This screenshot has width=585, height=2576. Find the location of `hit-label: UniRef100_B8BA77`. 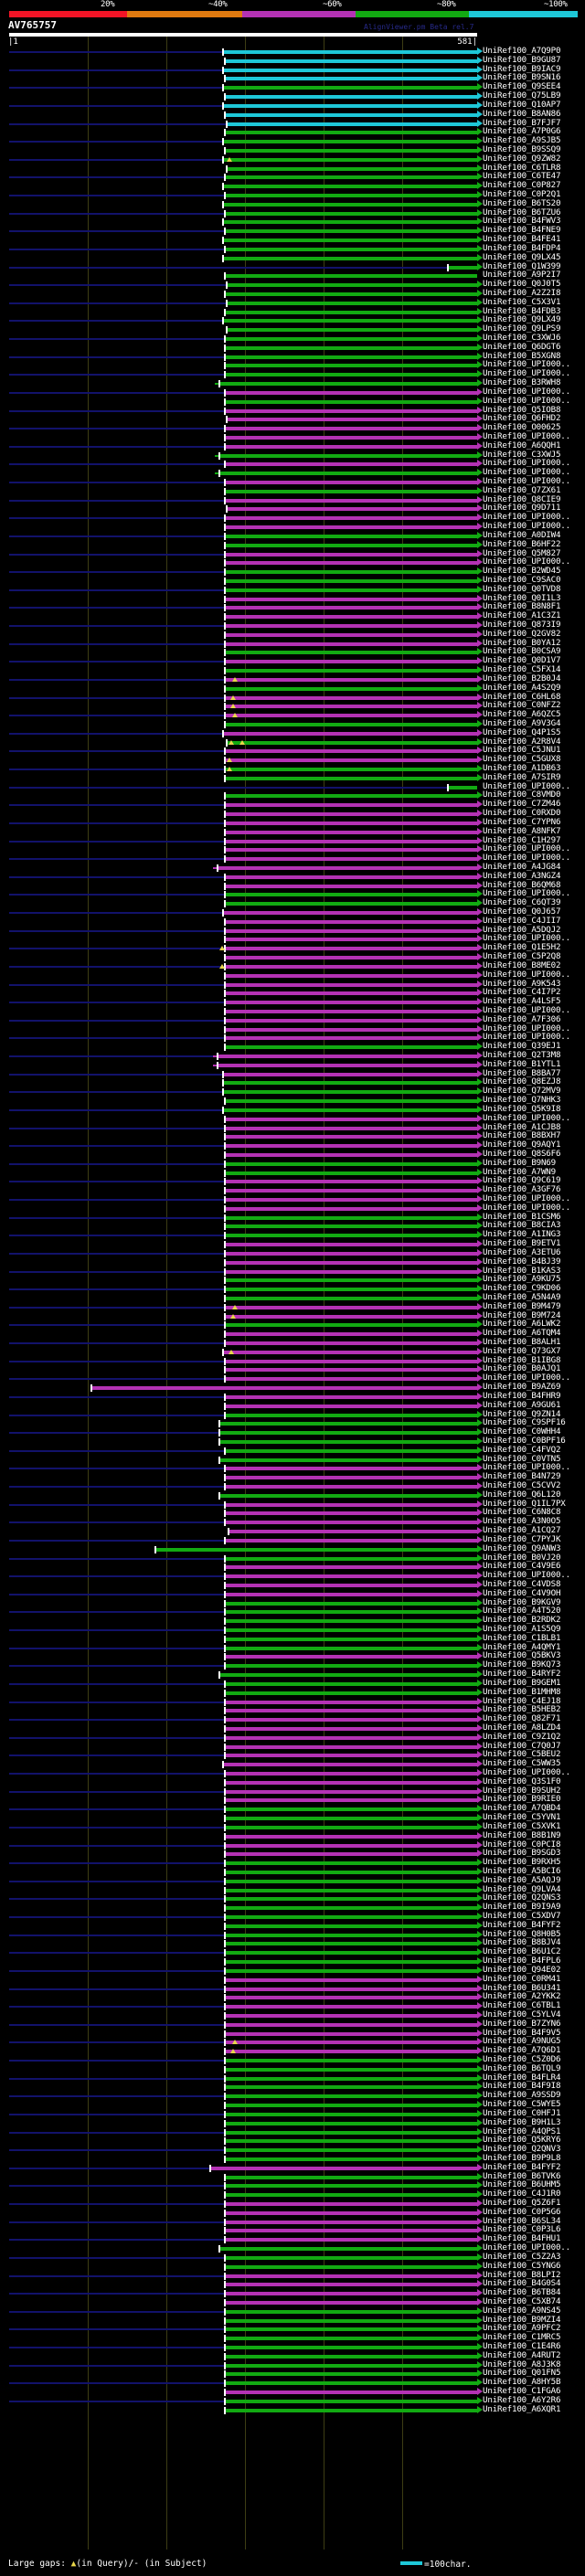

hit-label: UniRef100_B8BA77 is located at coordinates (522, 1072).